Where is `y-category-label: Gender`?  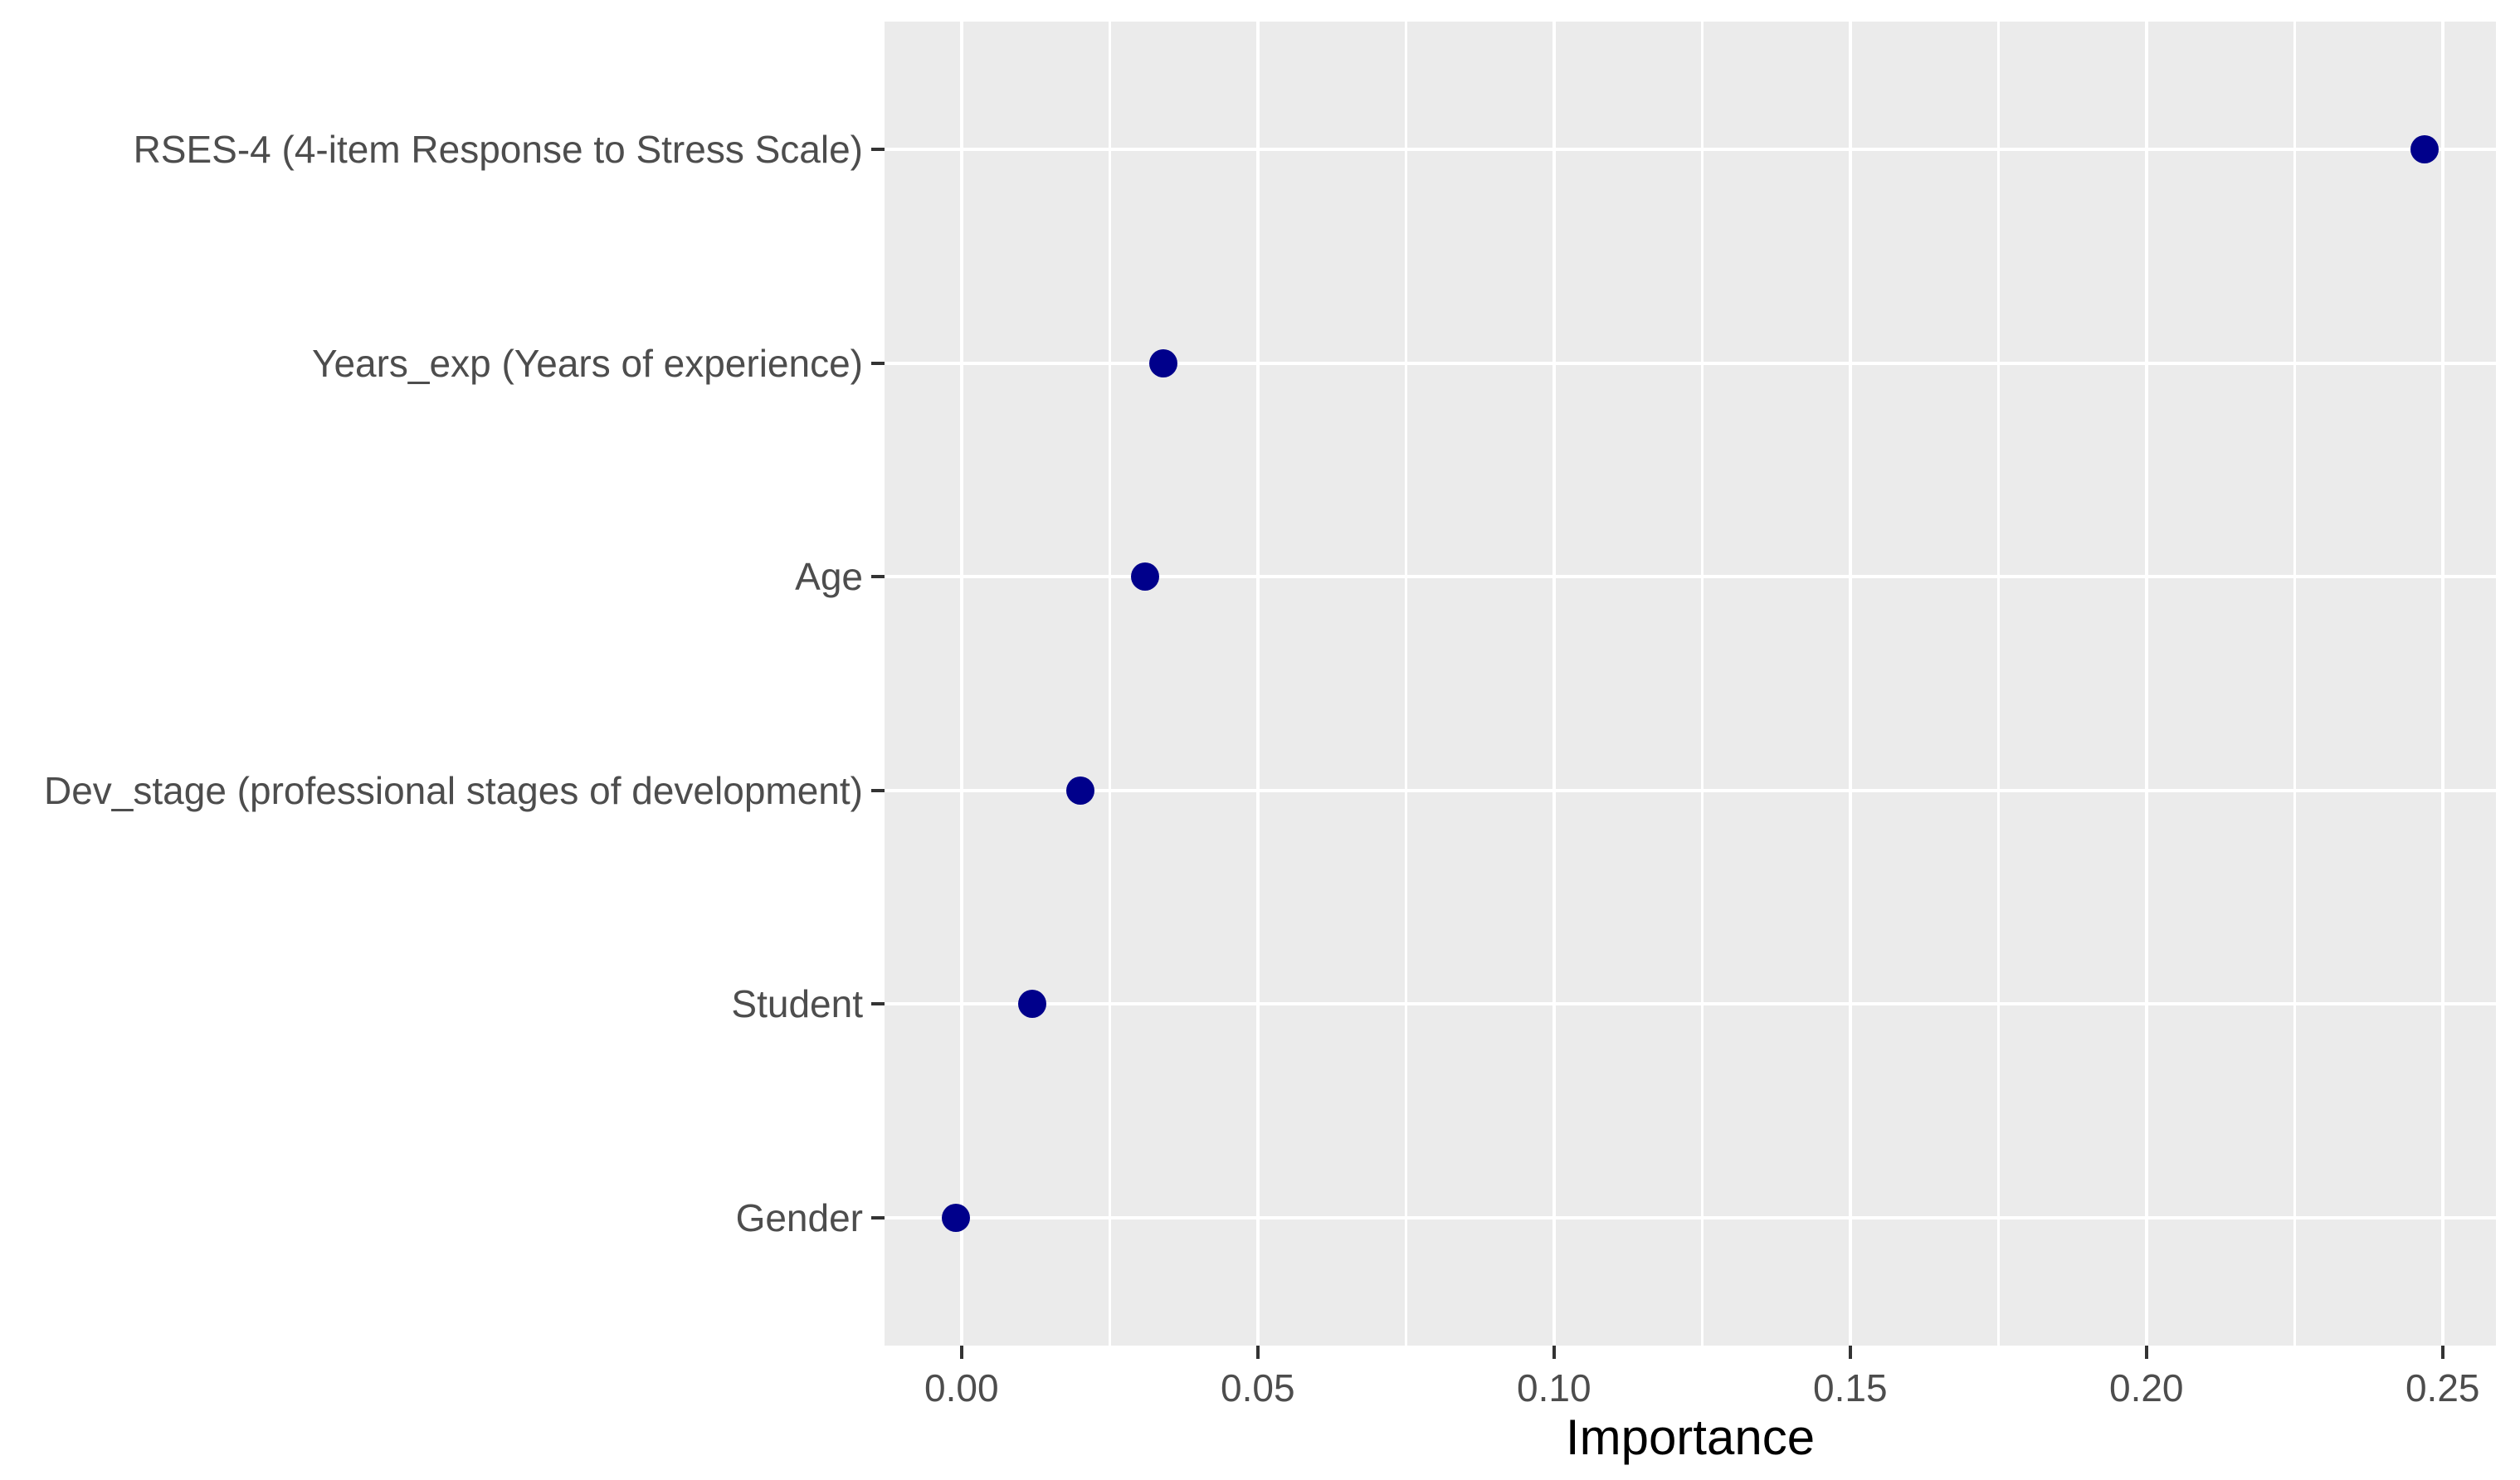 y-category-label: Gender is located at coordinates (799, 1217).